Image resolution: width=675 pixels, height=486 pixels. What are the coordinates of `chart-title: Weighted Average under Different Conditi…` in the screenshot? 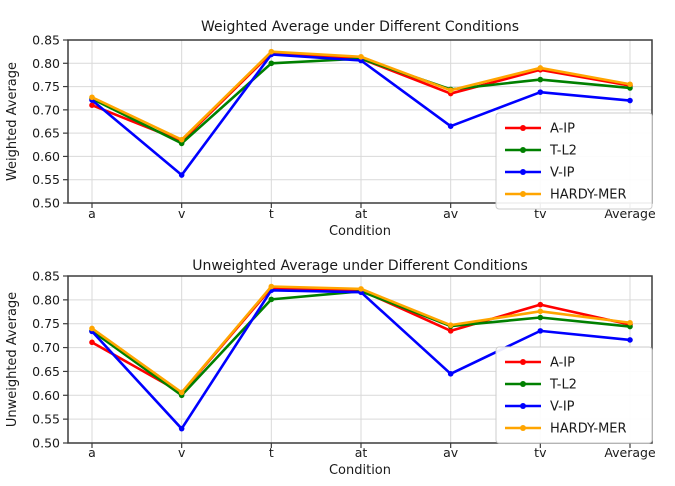 It's located at (360, 27).